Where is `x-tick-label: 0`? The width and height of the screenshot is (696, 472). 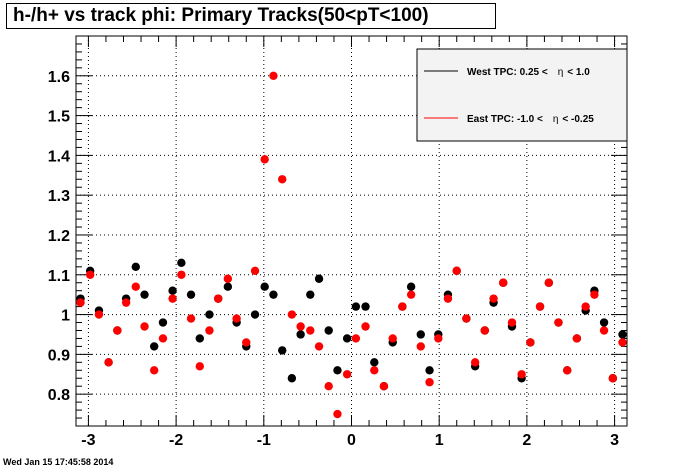 x-tick-label: 0 is located at coordinates (351, 440).